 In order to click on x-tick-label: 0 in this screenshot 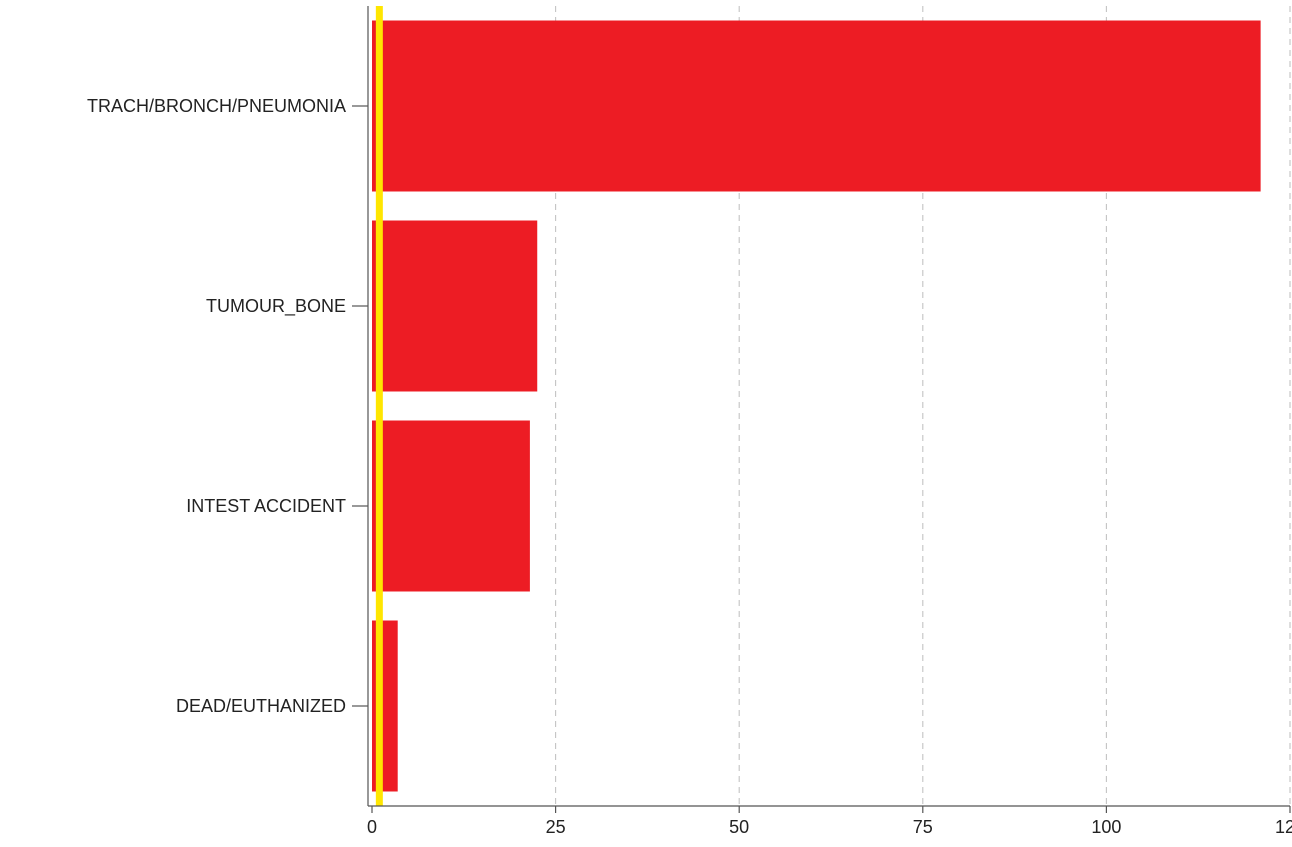, I will do `click(372, 827)`.